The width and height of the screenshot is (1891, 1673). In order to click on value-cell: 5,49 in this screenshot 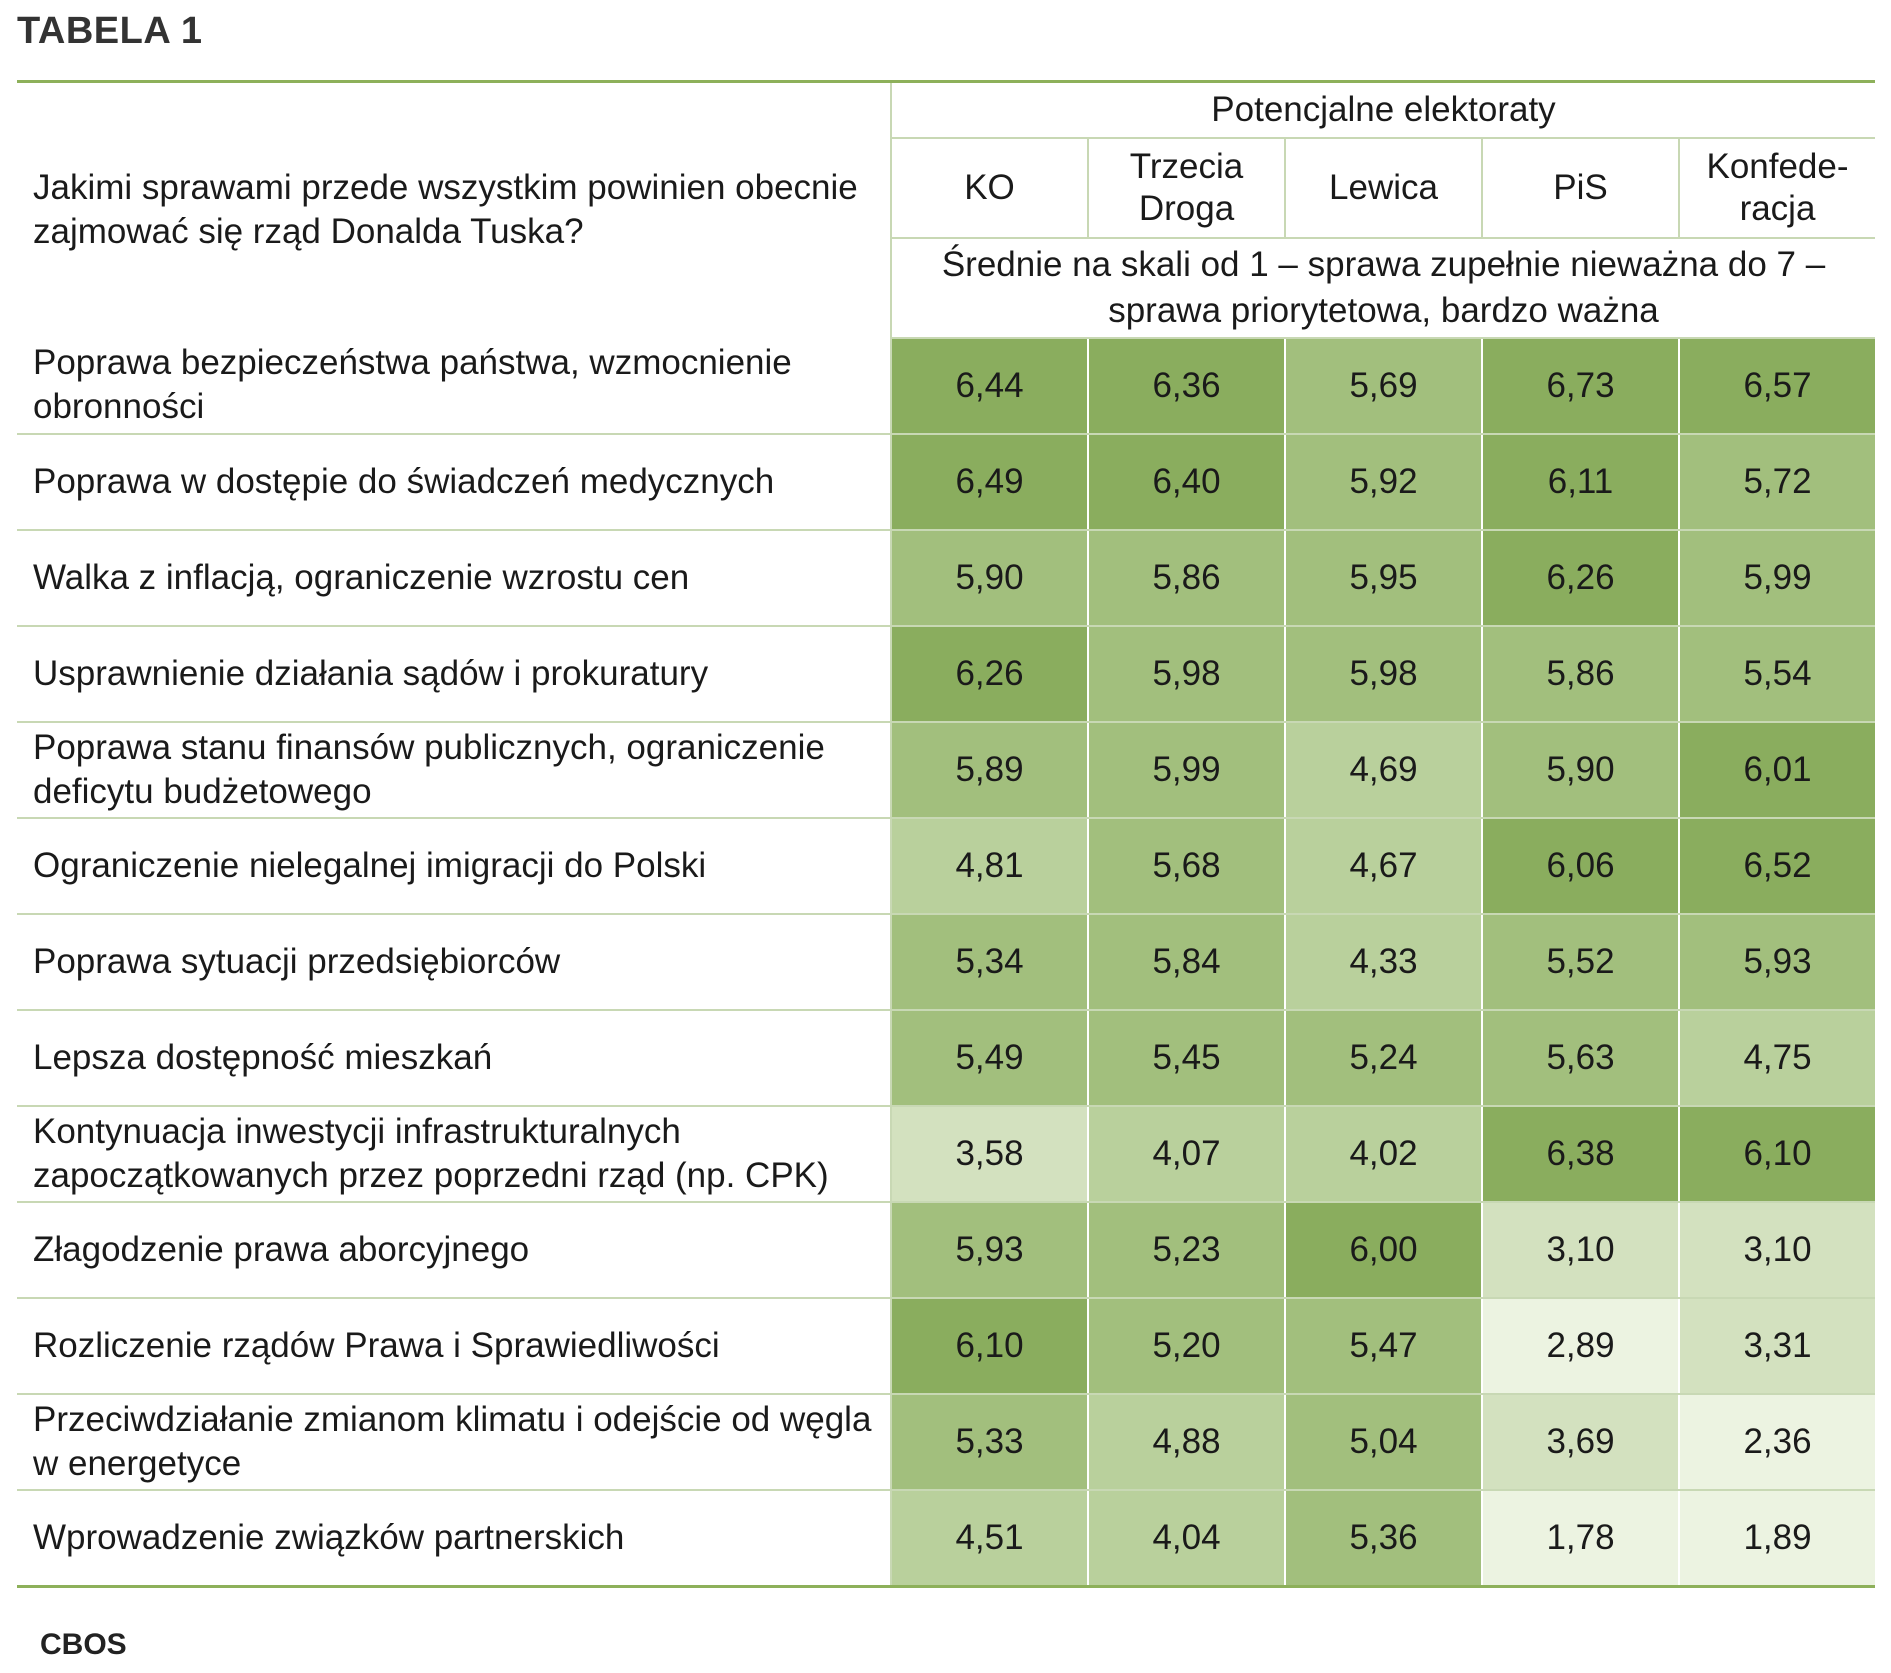, I will do `click(990, 1058)`.